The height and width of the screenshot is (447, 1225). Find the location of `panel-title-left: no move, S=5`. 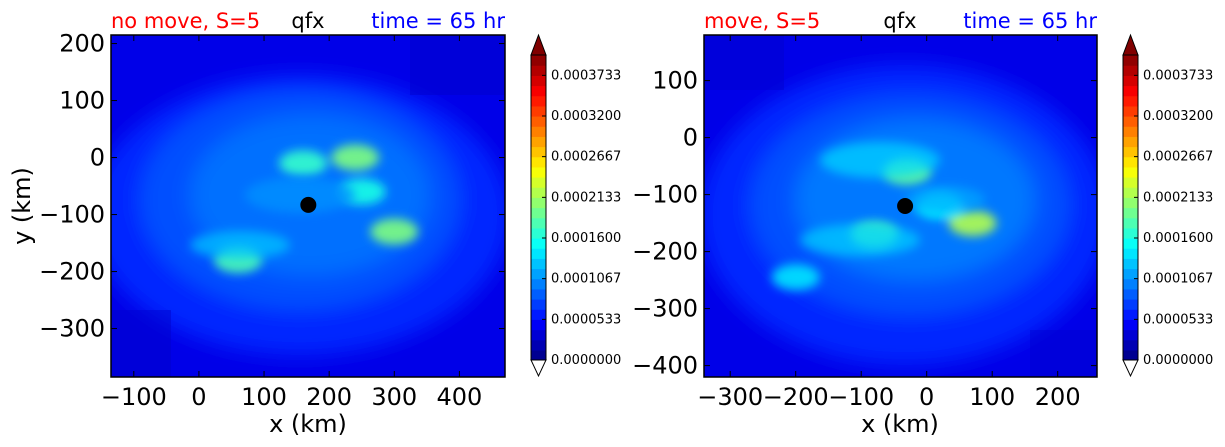

panel-title-left: no move, S=5 is located at coordinates (185, 21).